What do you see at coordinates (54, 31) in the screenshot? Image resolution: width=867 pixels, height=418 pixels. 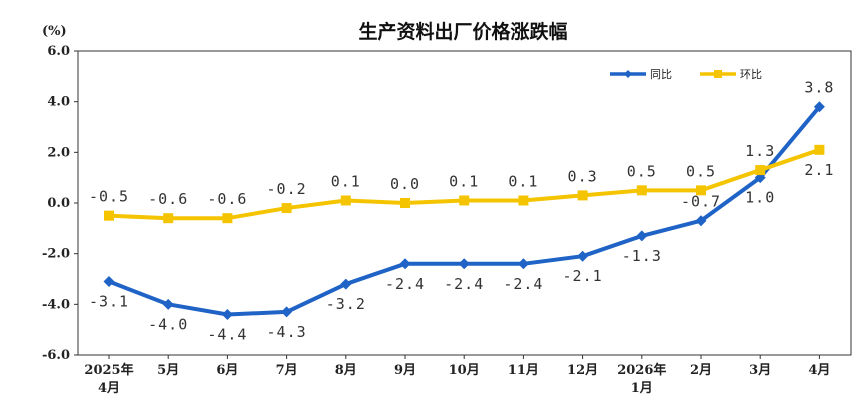 I see `y-unit-label: (%)` at bounding box center [54, 31].